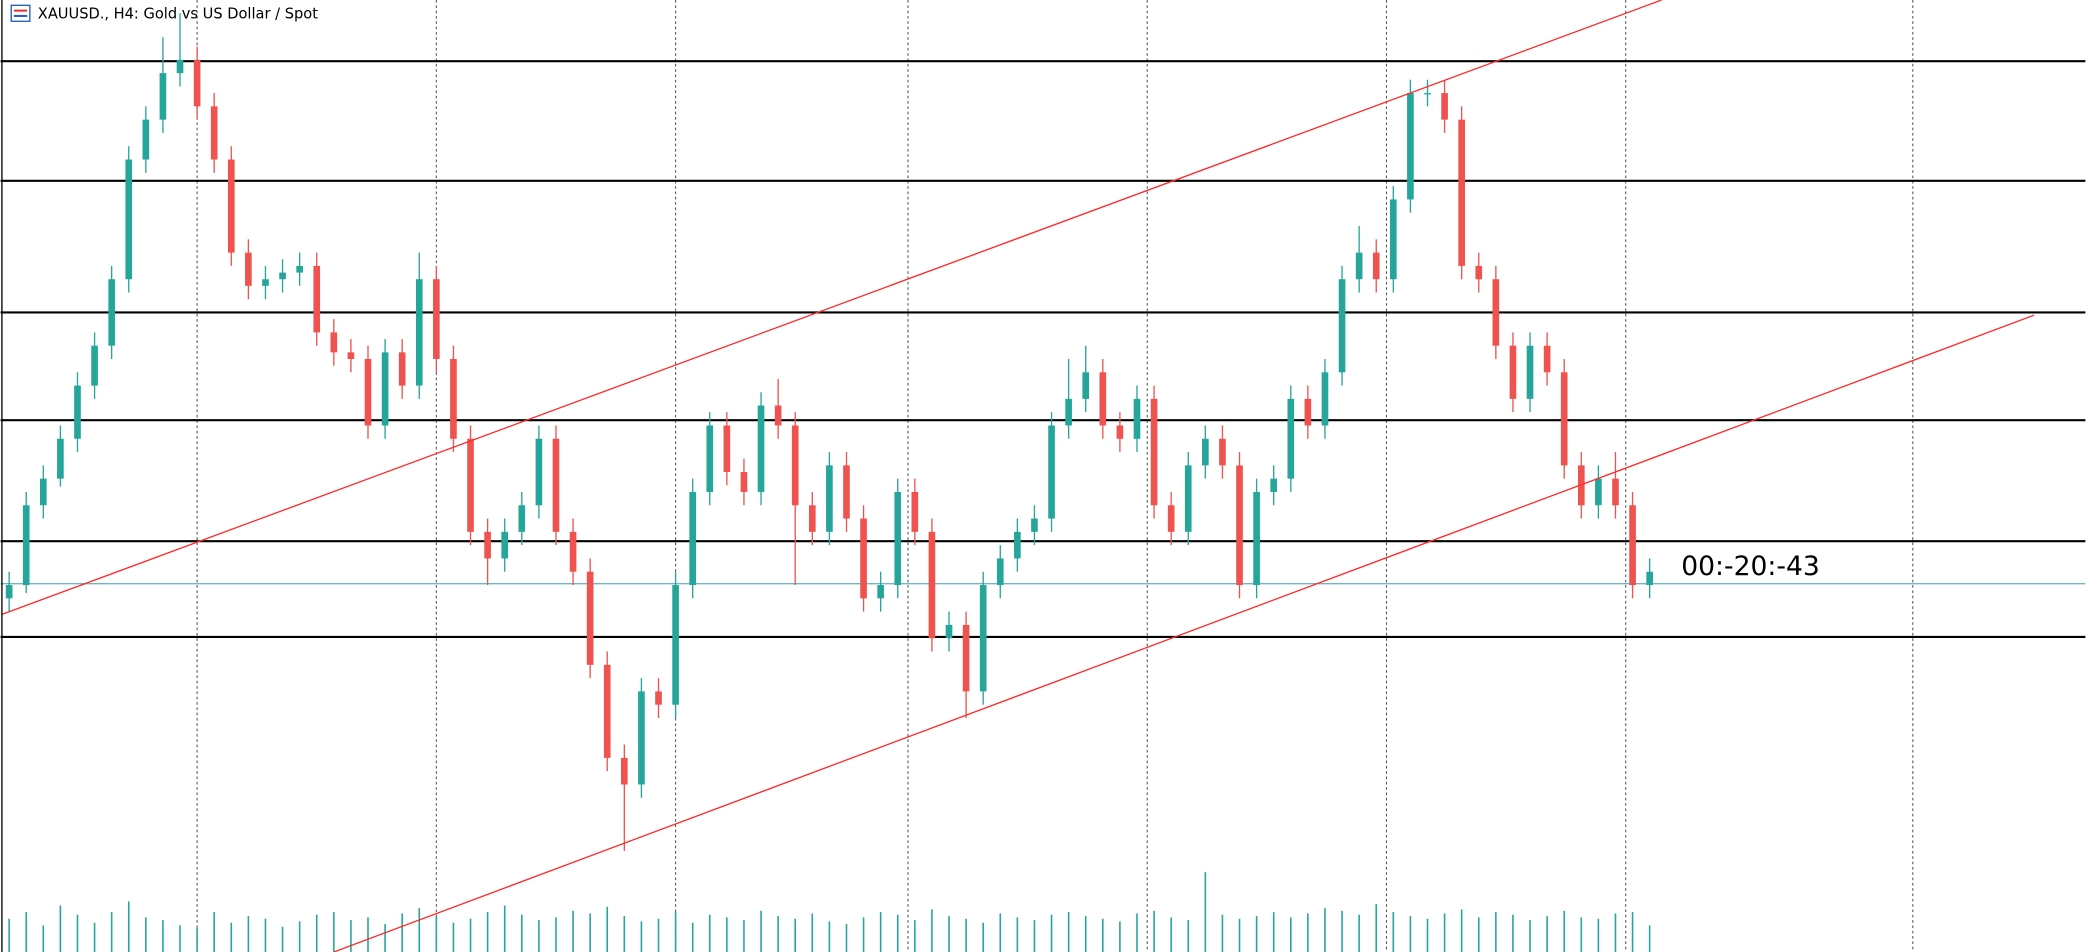 The height and width of the screenshot is (952, 2086). I want to click on volume-layer, so click(829, 912).